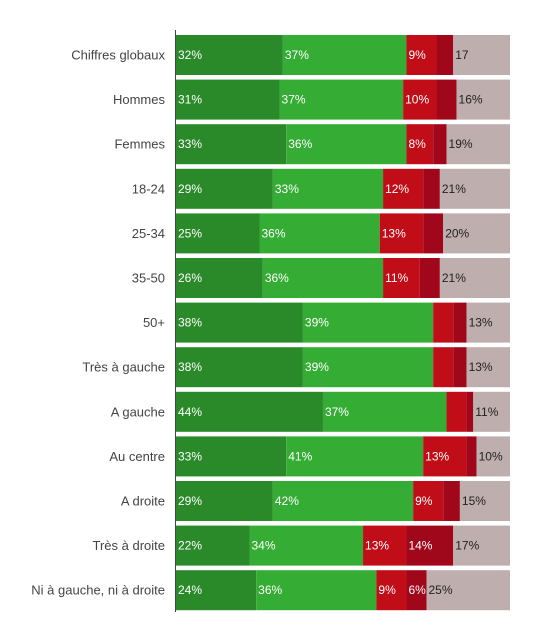 This screenshot has height=644, width=550. What do you see at coordinates (129, 545) in the screenshot?
I see `category-label: Très à droite` at bounding box center [129, 545].